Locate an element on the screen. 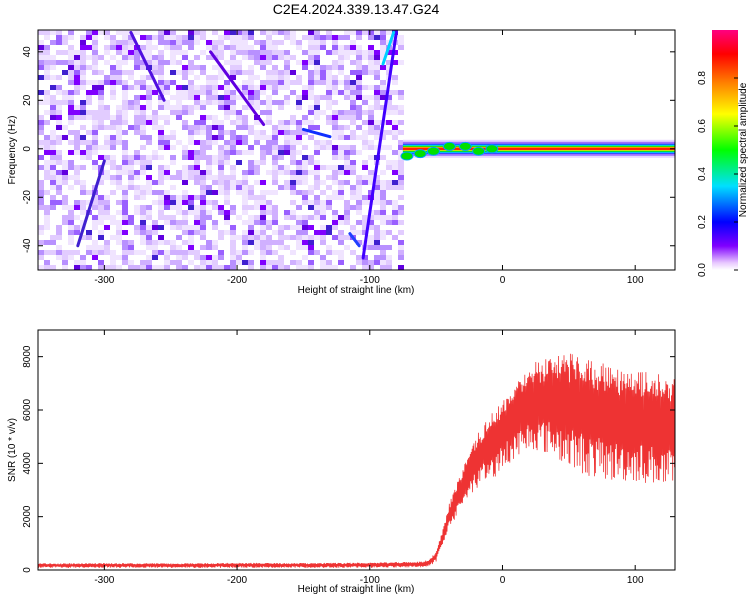  snr-y-tick-label: 2000 is located at coordinates (27, 516).